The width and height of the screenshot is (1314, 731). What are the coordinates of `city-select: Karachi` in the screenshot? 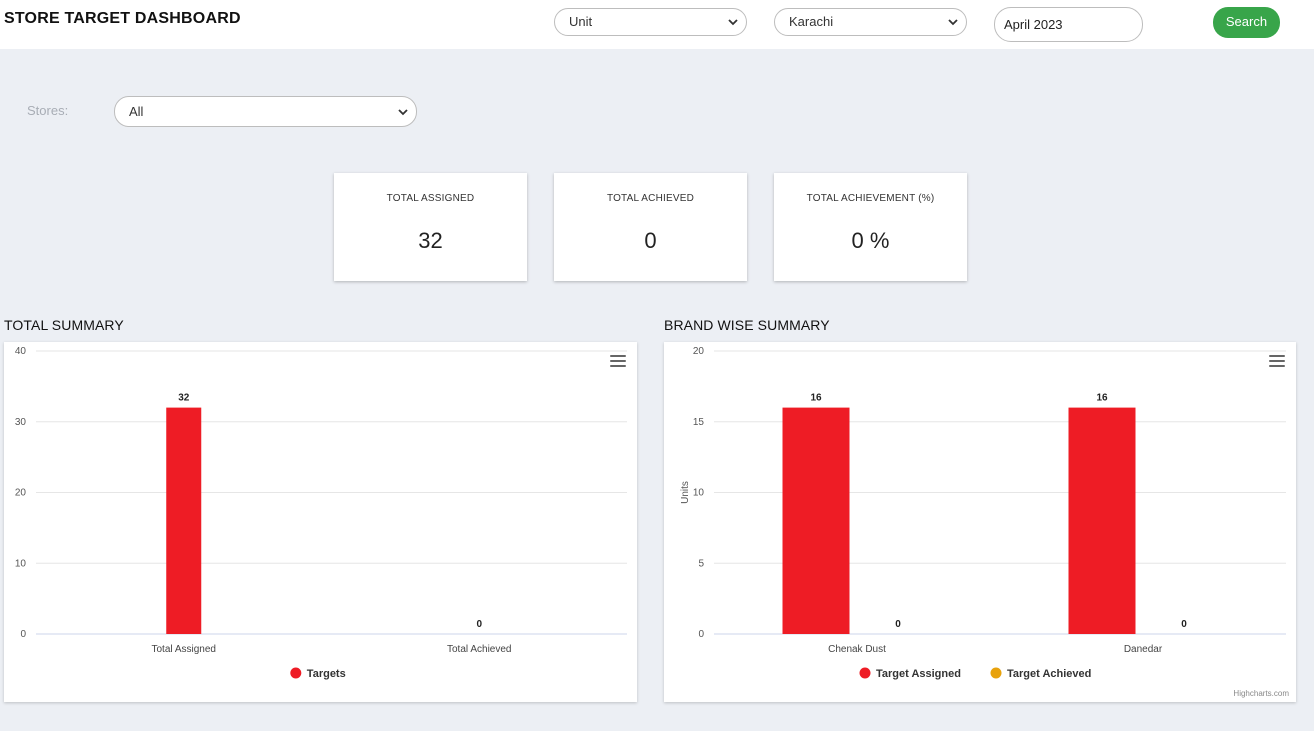 It's located at (870, 22).